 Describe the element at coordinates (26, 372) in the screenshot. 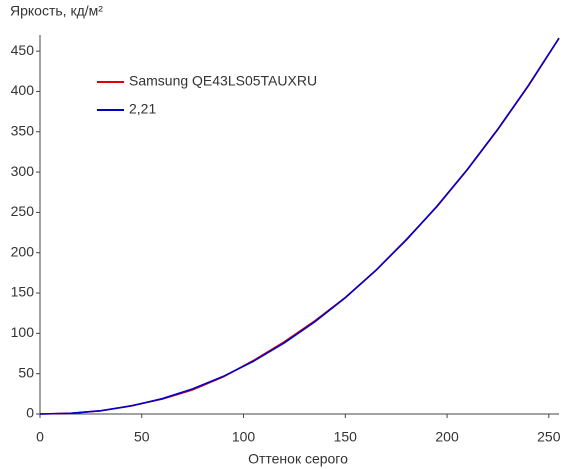

I see `y-tick-label: 50` at that location.